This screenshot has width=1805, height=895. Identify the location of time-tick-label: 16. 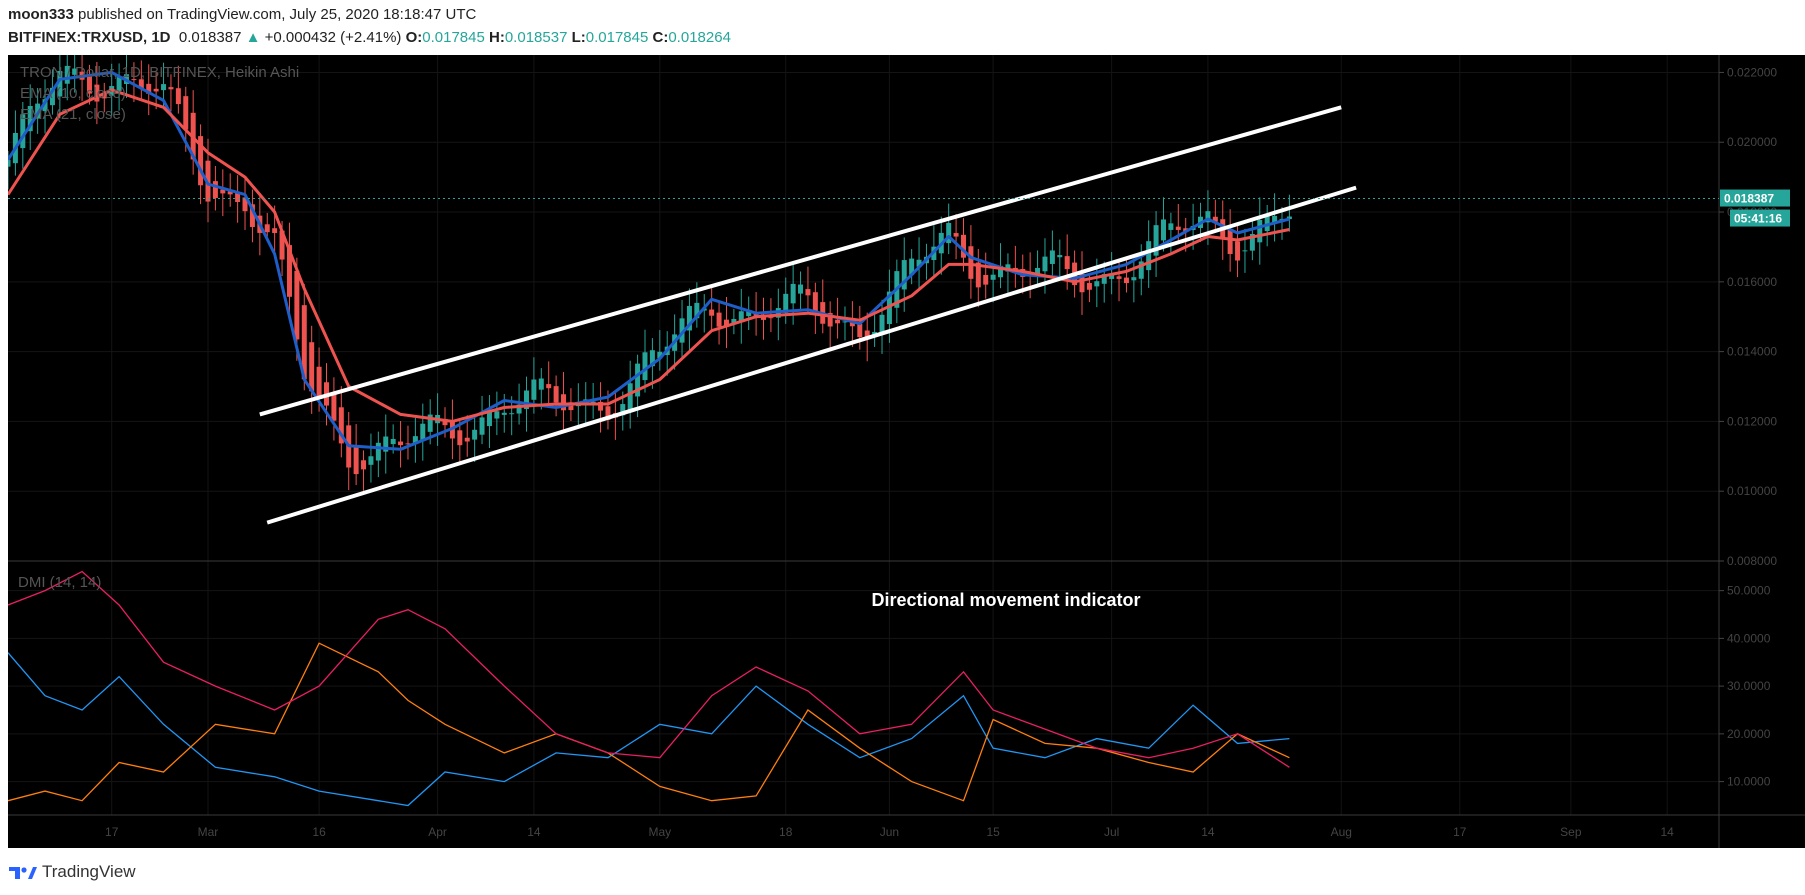
(319, 832).